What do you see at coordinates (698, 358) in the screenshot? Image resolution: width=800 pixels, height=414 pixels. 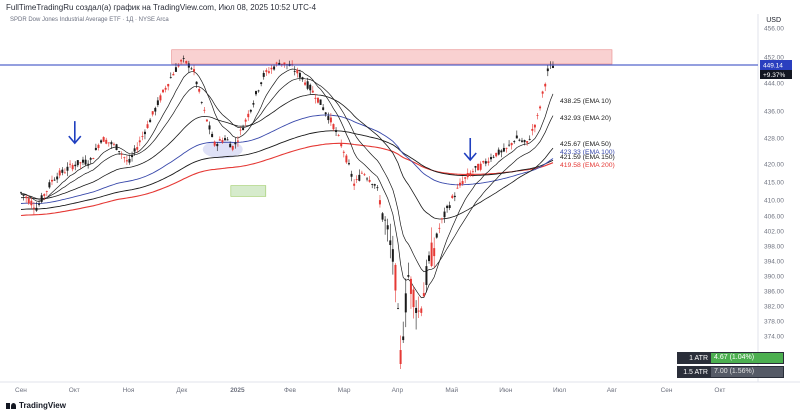 I see `atr-1-label: 1 ATR` at bounding box center [698, 358].